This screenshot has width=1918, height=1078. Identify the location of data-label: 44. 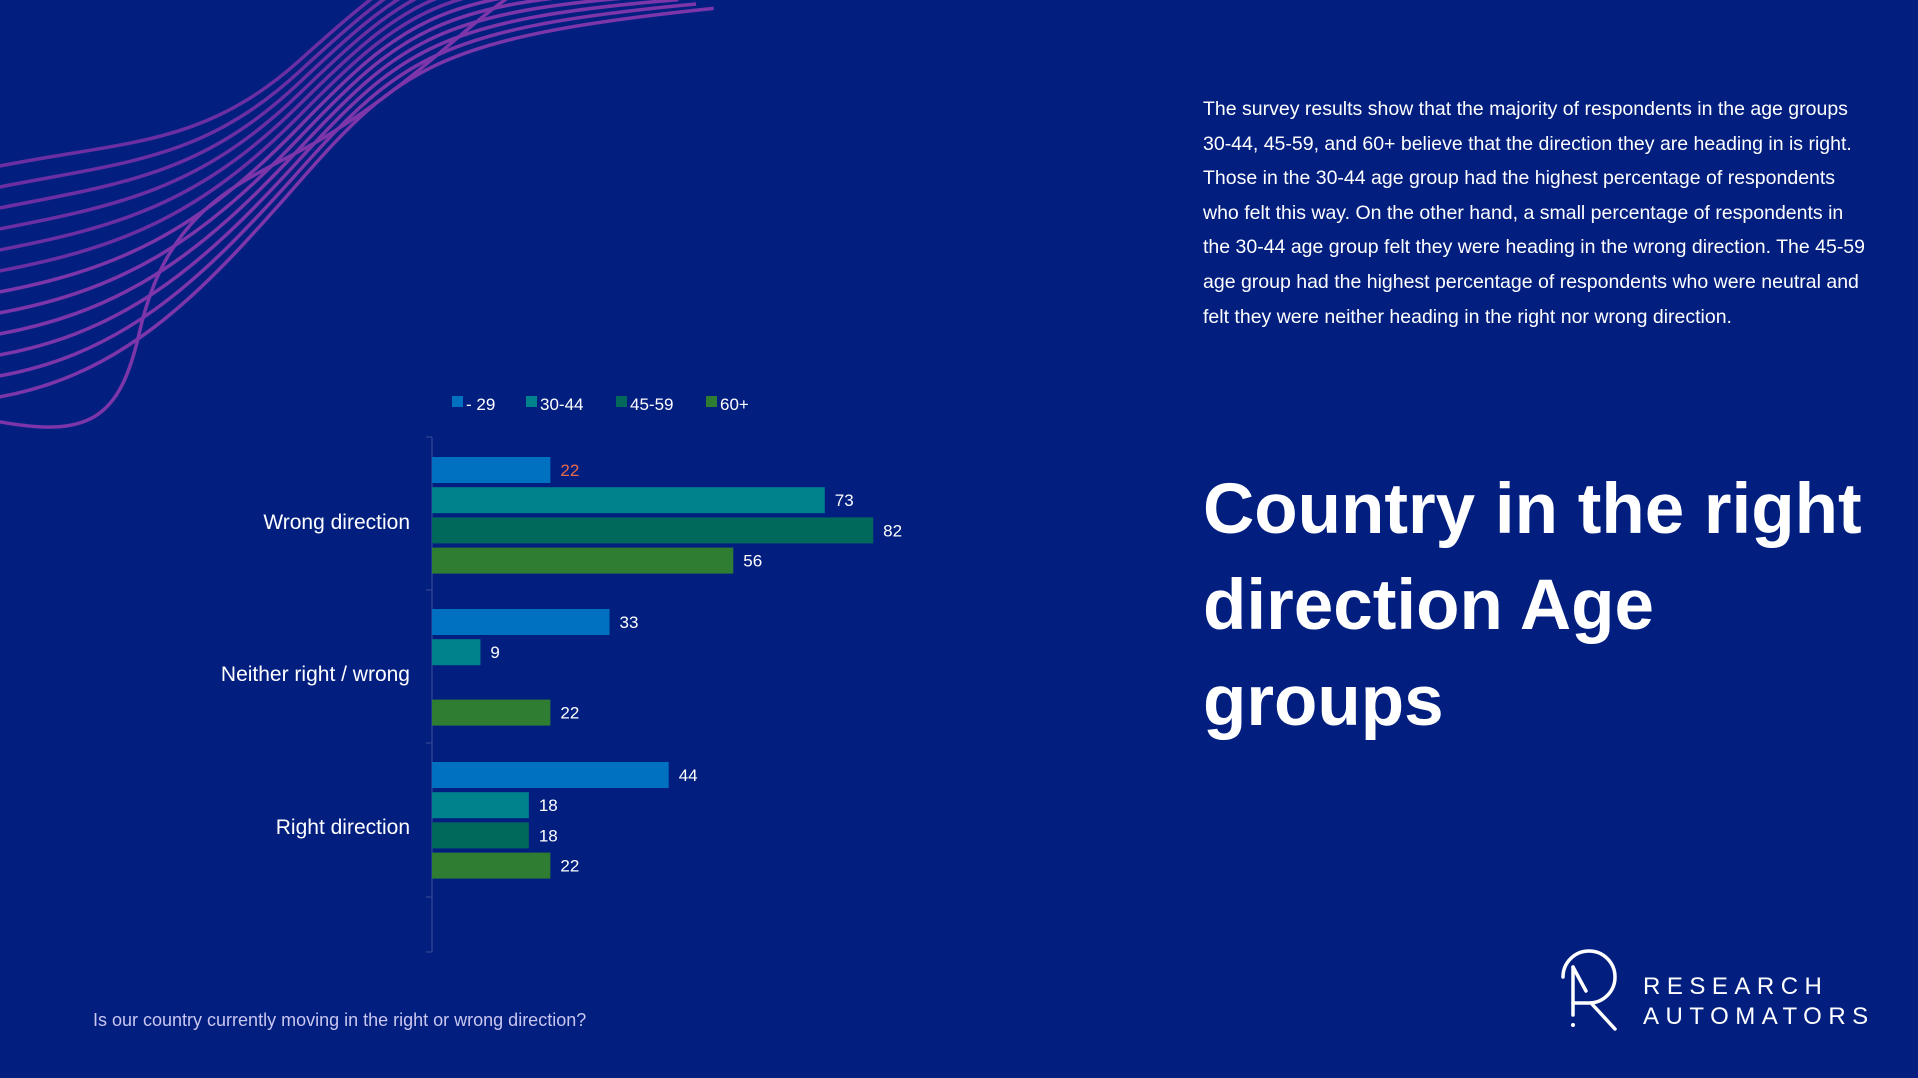
(688, 775).